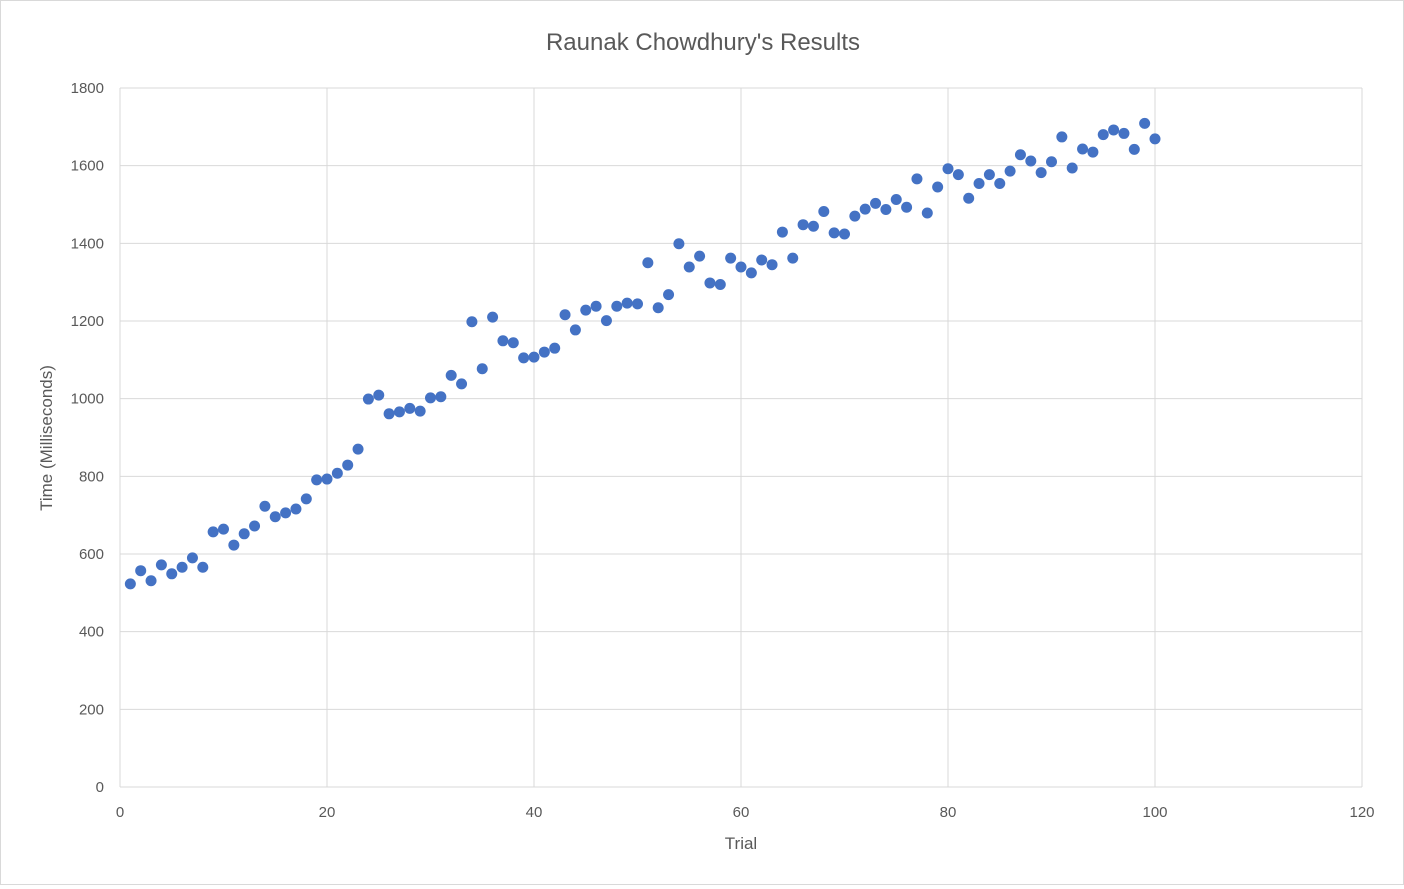  I want to click on x-tick-label: 80, so click(948, 812).